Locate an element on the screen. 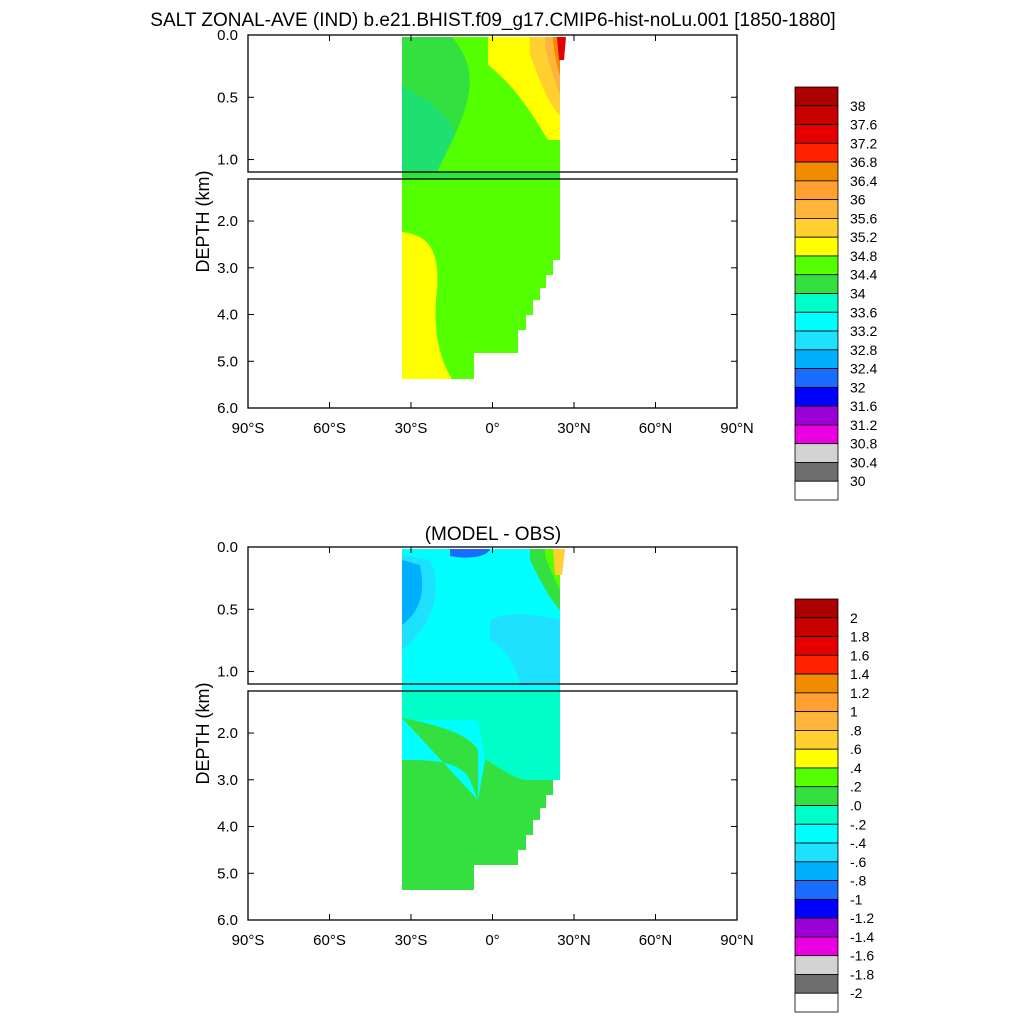  diff-colorbar-label: .4 is located at coordinates (856, 768).